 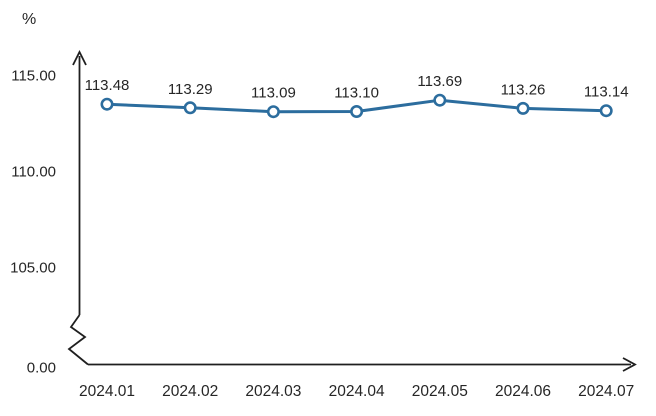 I want to click on y-tick-label: 110.00, so click(x=33, y=172).